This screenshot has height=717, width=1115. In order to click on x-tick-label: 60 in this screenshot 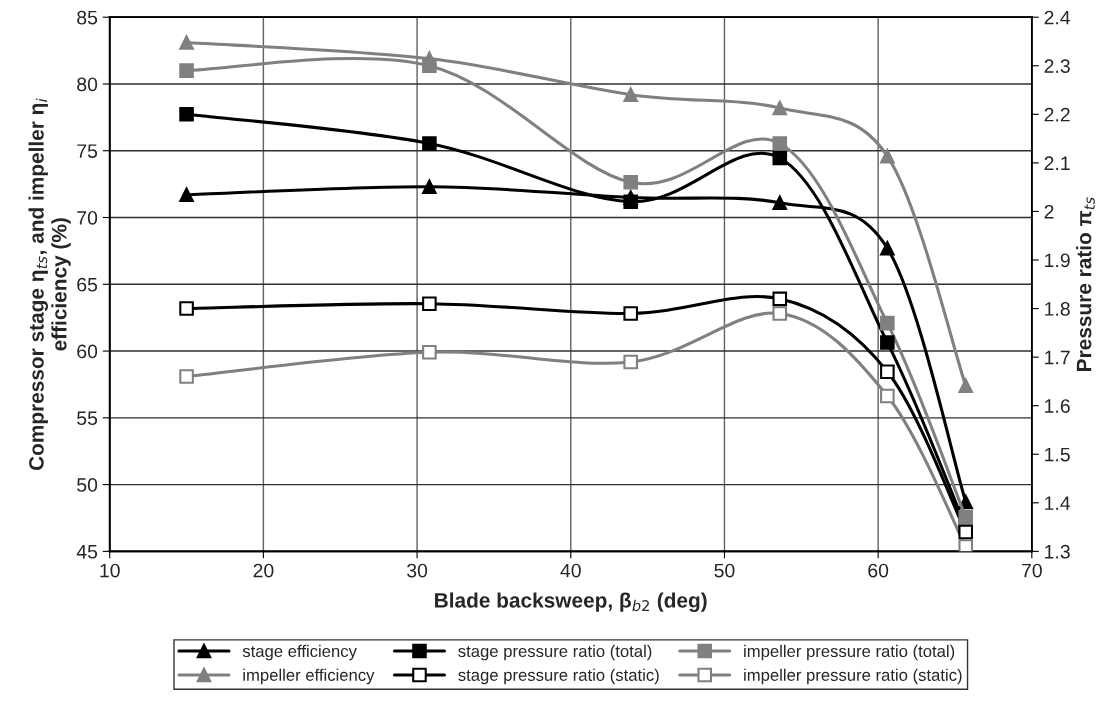, I will do `click(878, 570)`.